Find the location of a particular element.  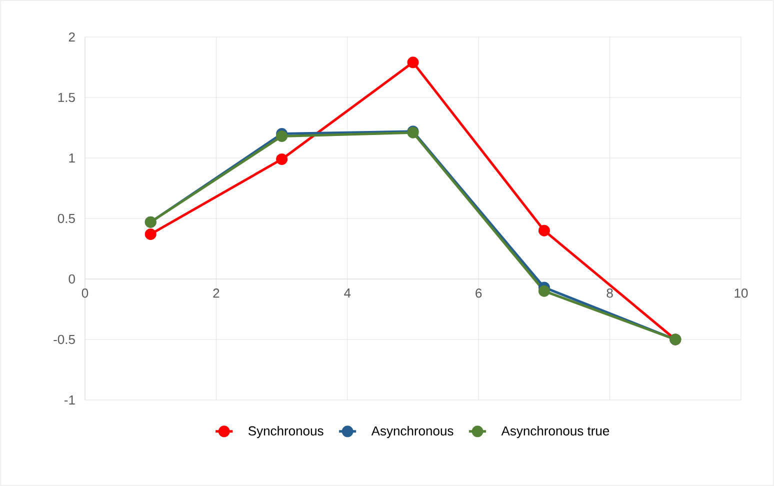

y-tick-label: 2 is located at coordinates (71, 37).